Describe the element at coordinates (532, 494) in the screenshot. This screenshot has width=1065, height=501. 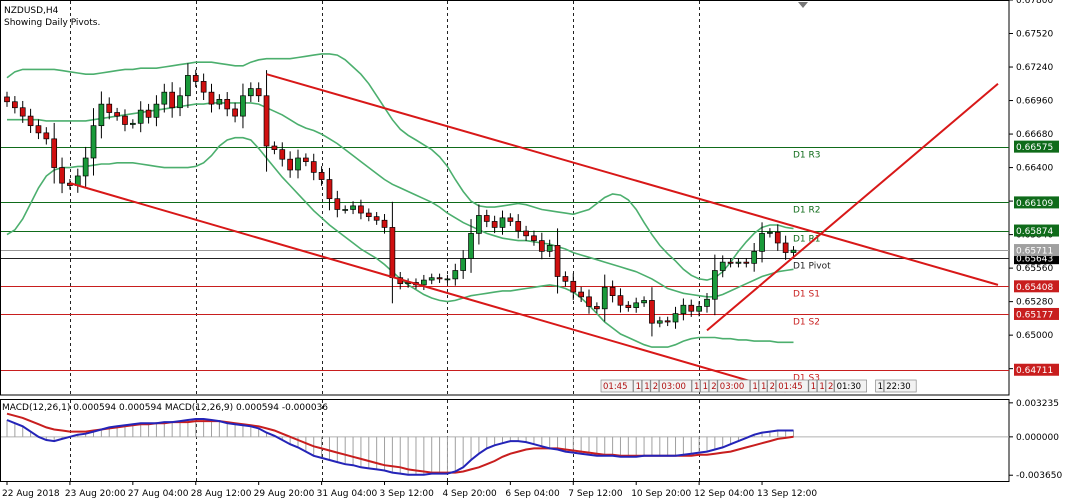
I see `time-tick-label: 6 Sep 04:00` at that location.